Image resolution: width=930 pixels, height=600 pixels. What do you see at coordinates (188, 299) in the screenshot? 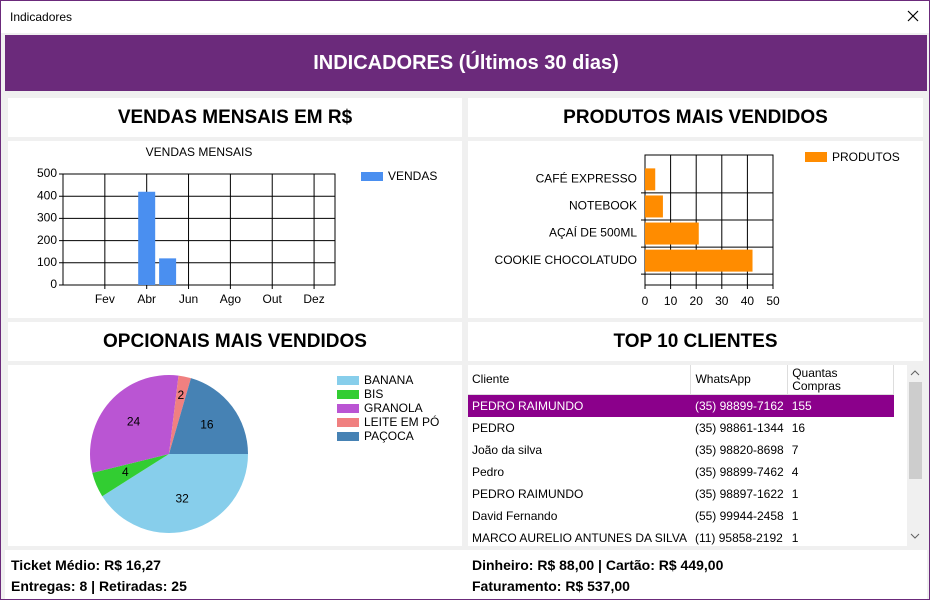
I see `x-tick-label: Jun` at bounding box center [188, 299].